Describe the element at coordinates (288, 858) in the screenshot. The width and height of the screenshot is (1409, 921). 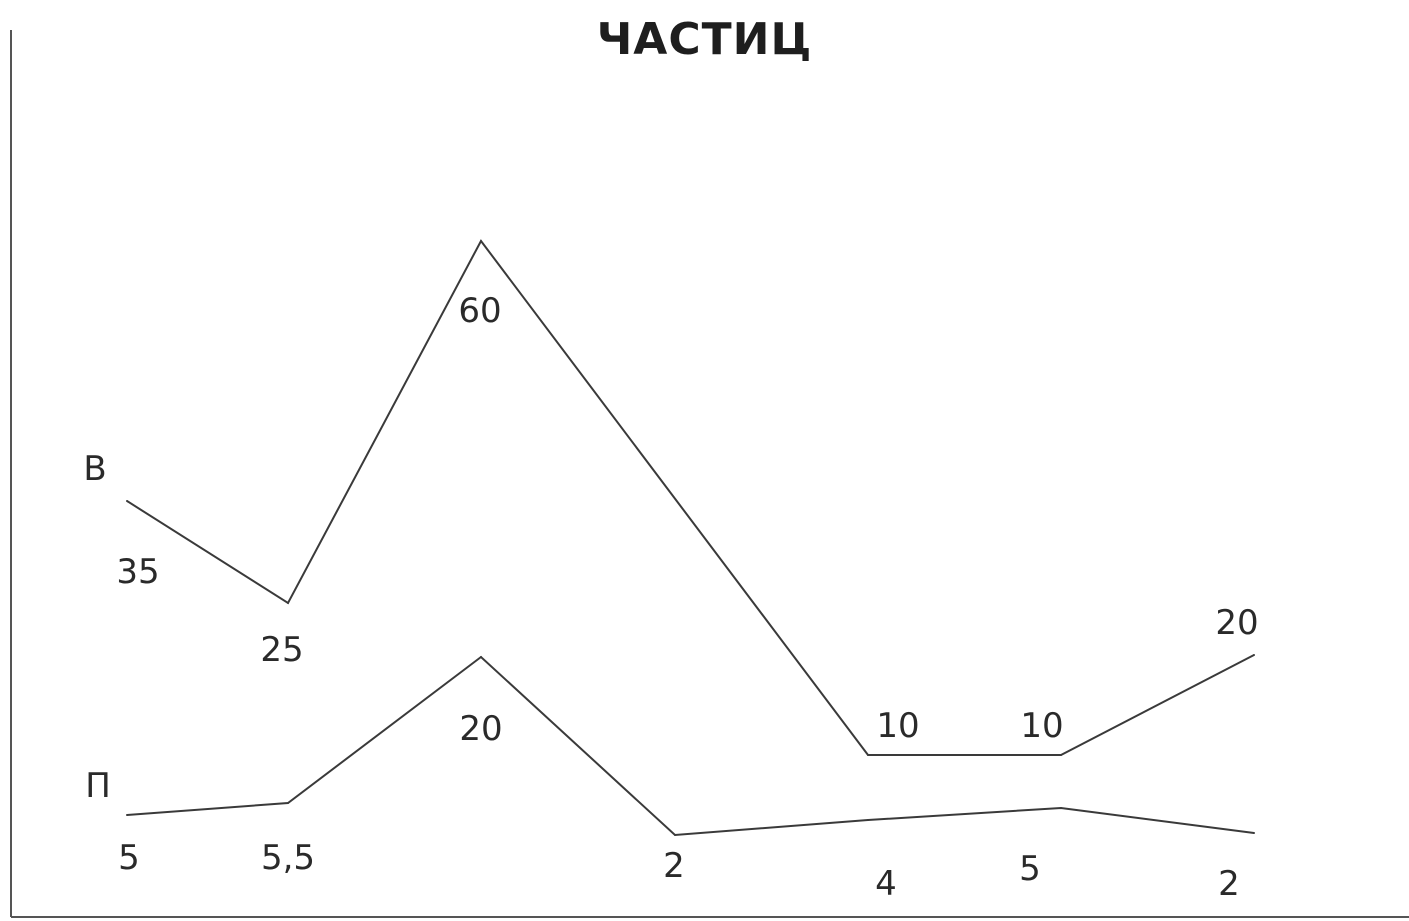
I see `series-p-data-label: 5,5` at that location.